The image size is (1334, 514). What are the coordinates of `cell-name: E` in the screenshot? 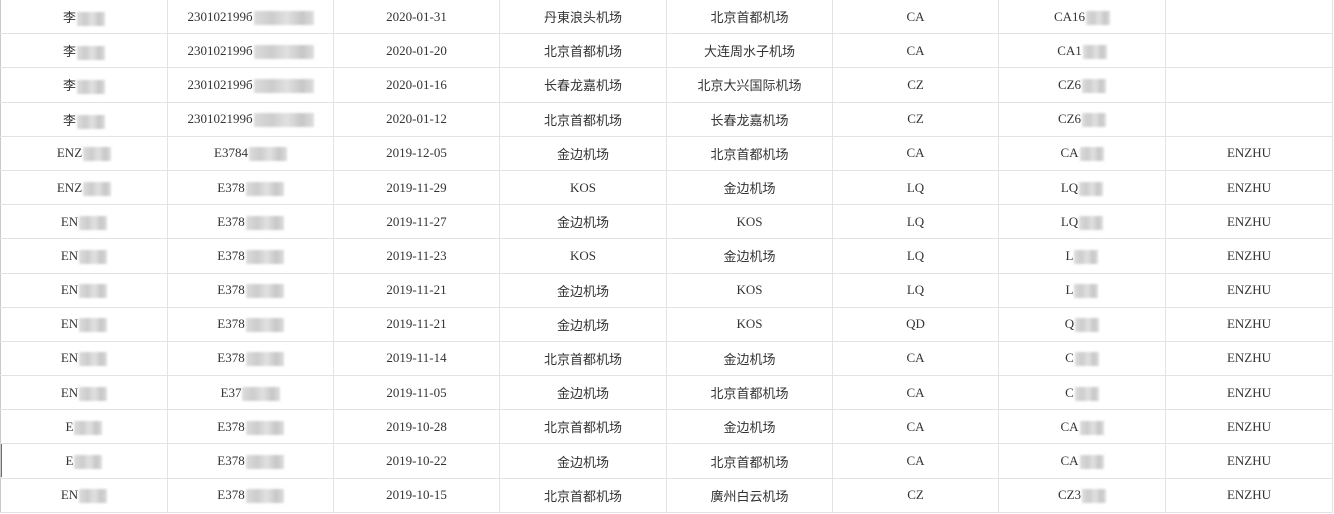 It's located at (84, 461).